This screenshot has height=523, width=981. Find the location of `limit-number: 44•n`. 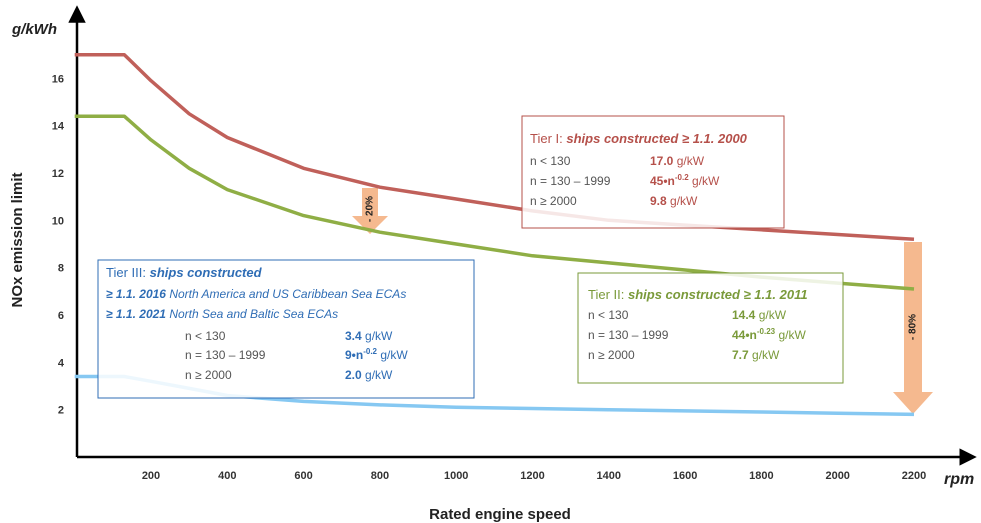

limit-number: 44•n is located at coordinates (744, 335).